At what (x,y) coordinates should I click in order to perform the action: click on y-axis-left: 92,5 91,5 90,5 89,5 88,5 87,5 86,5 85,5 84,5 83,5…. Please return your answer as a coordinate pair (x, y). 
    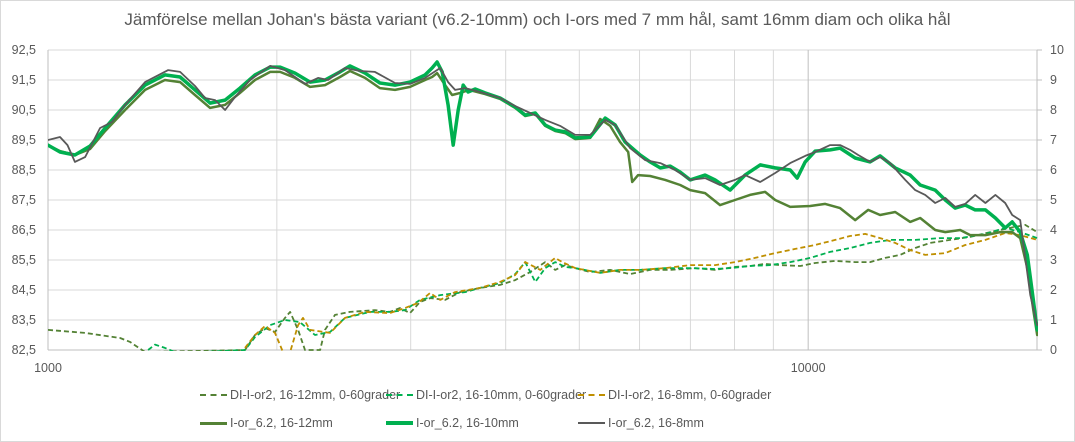
    Looking at the image, I should click on (24, 200).